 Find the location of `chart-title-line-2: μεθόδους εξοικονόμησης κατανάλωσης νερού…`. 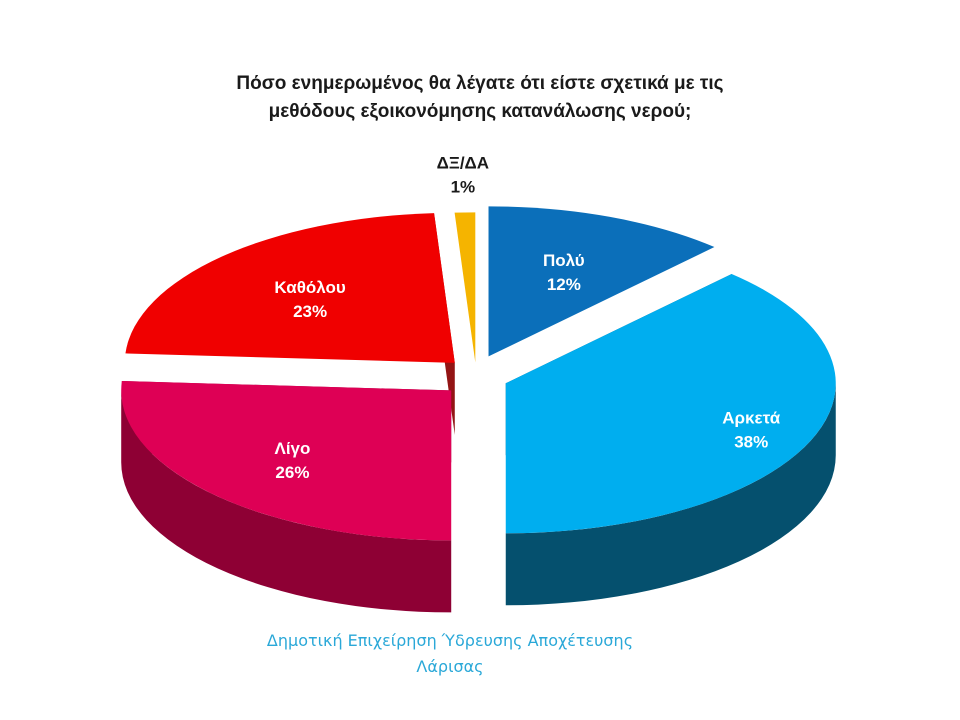

chart-title-line-2: μεθόδους εξοικονόμησης κατανάλωσης νερού… is located at coordinates (480, 111).